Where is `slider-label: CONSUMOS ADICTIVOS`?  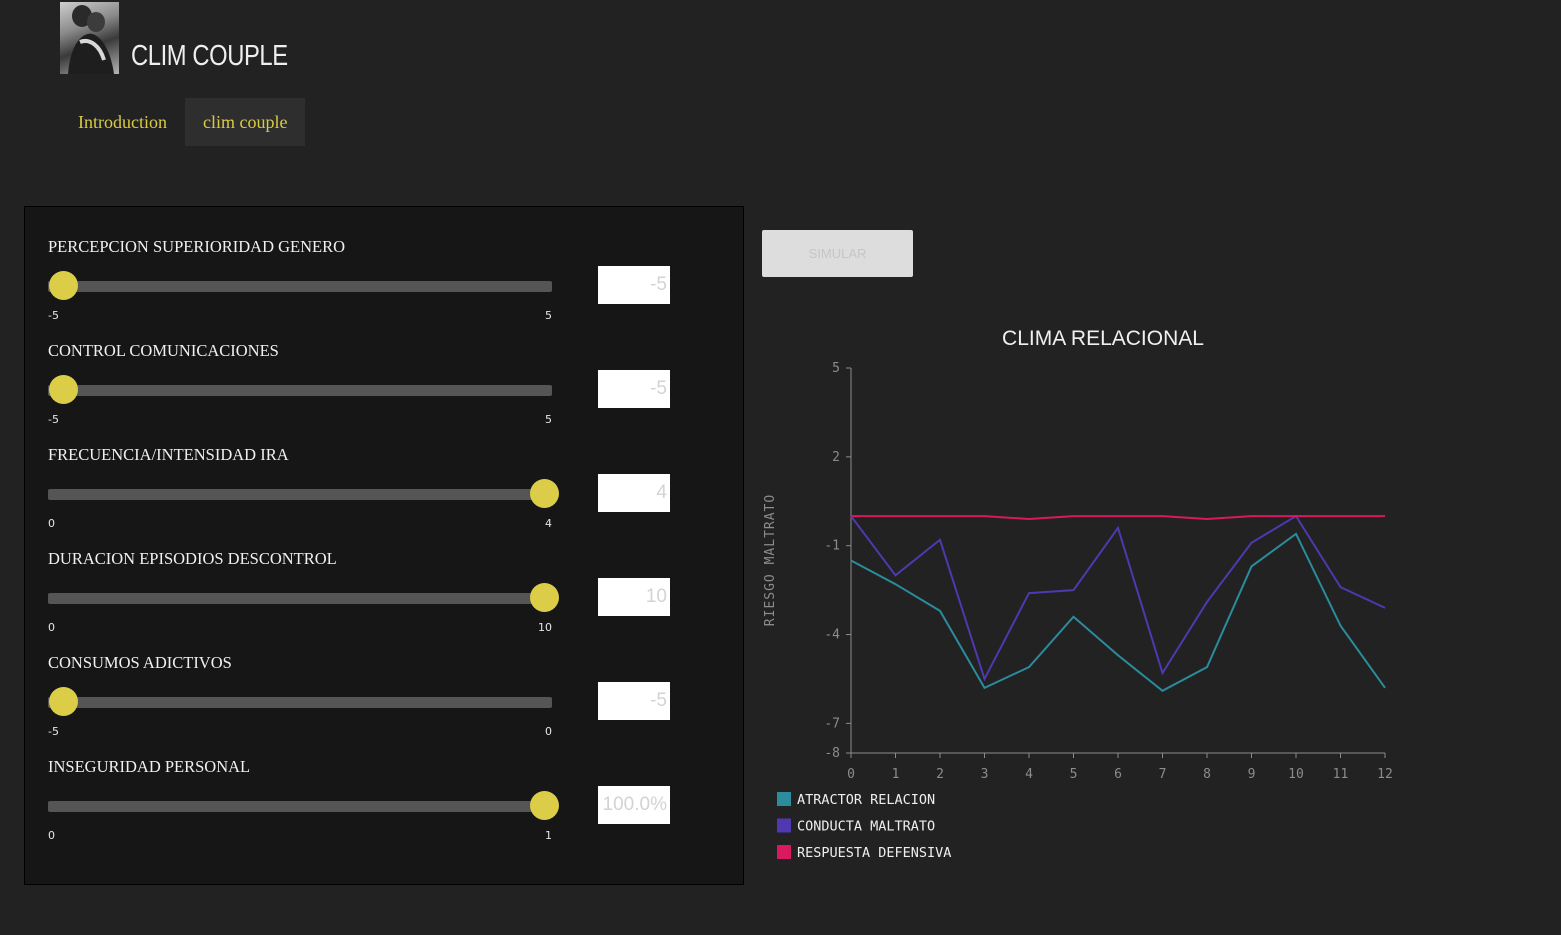
slider-label: CONSUMOS ADICTIVOS is located at coordinates (140, 662).